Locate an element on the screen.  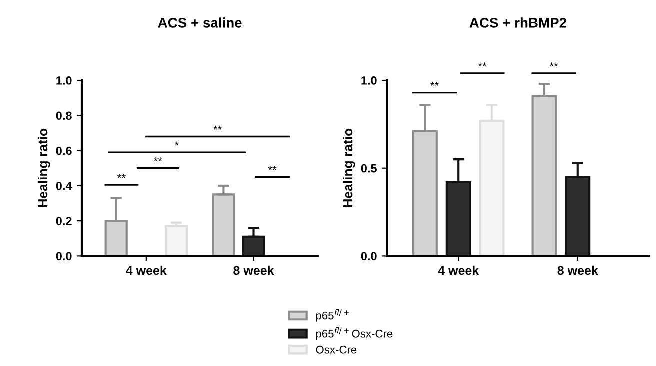
chart-title: ACS + rhBMP2 is located at coordinates (518, 23).